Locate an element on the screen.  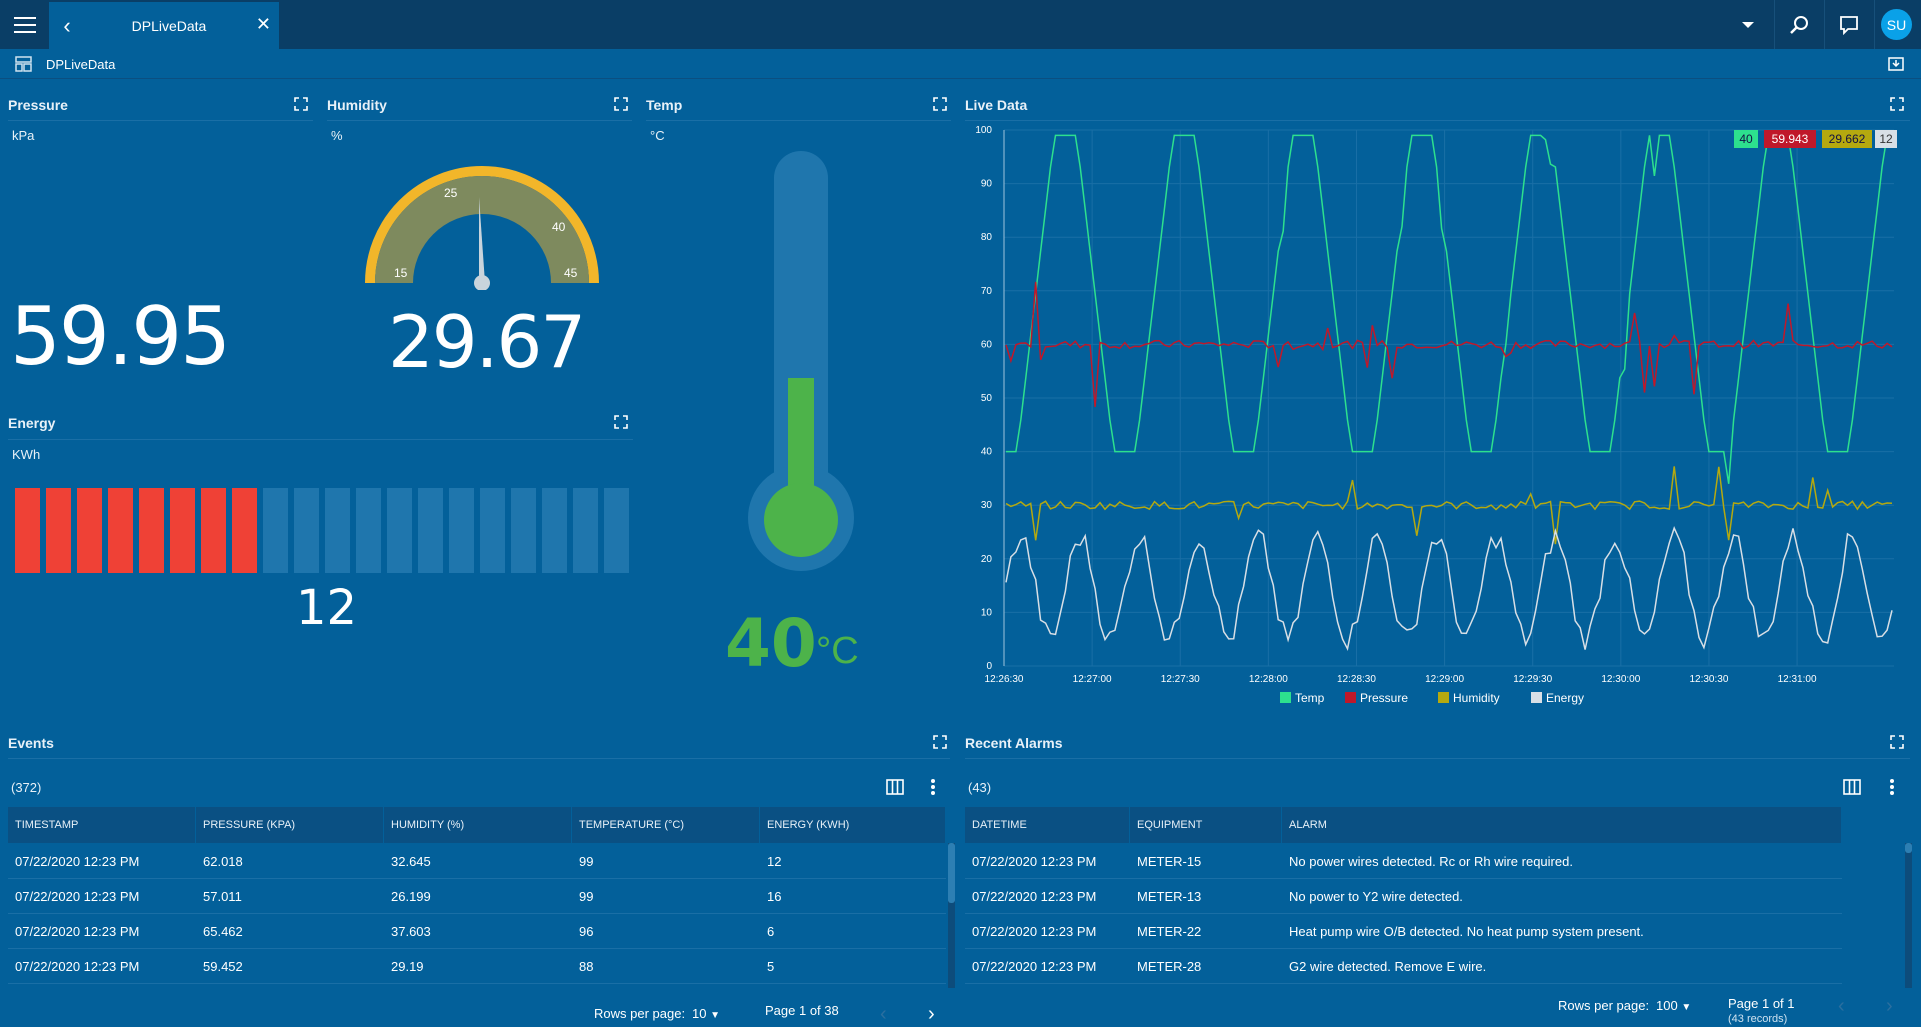
series-line-energy is located at coordinates (1449, 589).